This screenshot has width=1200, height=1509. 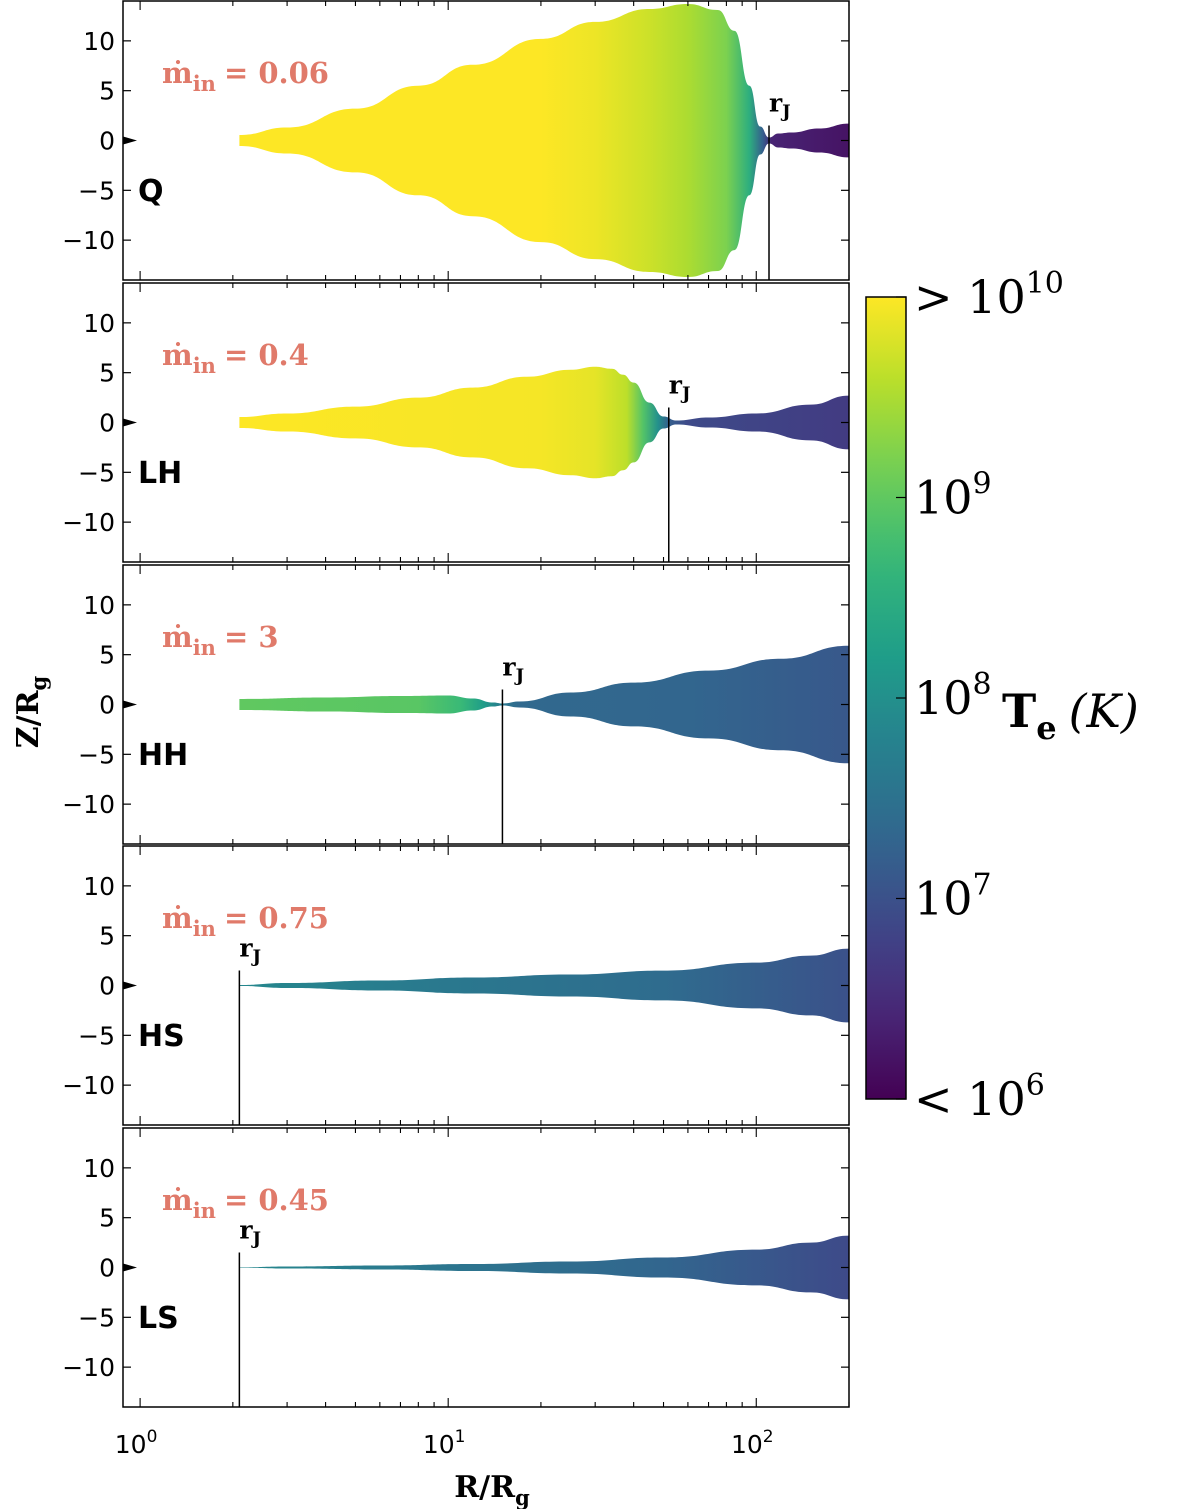 I want to click on panel-q: 10 5 0 −5 −10 rJ ṁin = 0.06 Q, so click(x=456, y=140).